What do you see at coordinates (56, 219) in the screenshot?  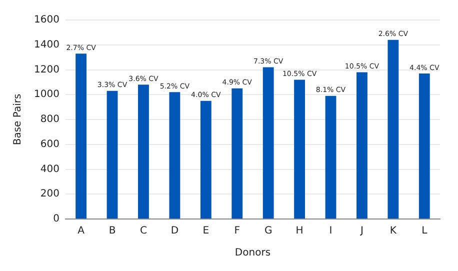 I see `y-tick-label: 0` at bounding box center [56, 219].